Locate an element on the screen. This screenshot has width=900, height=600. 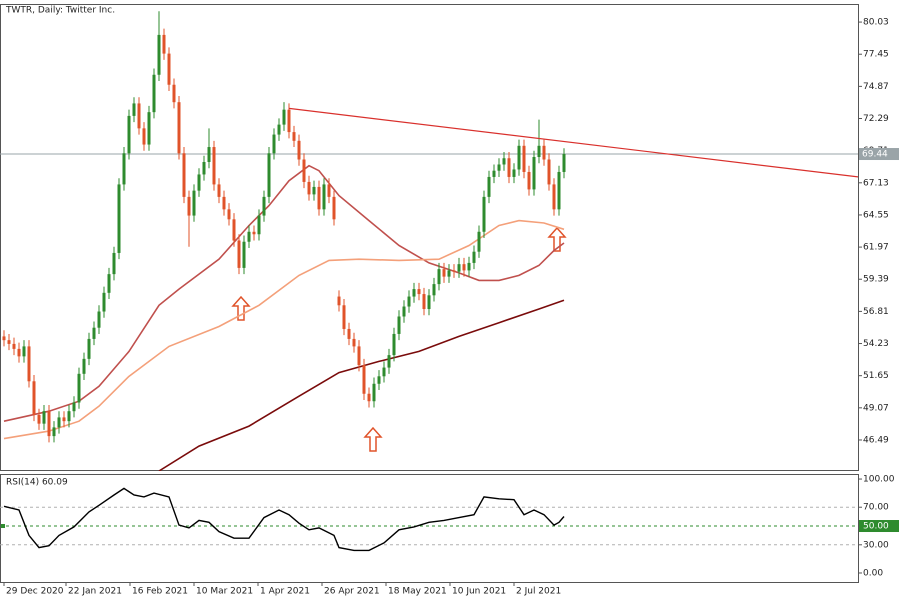
y-tick-label: 74.87 is located at coordinates (876, 87).